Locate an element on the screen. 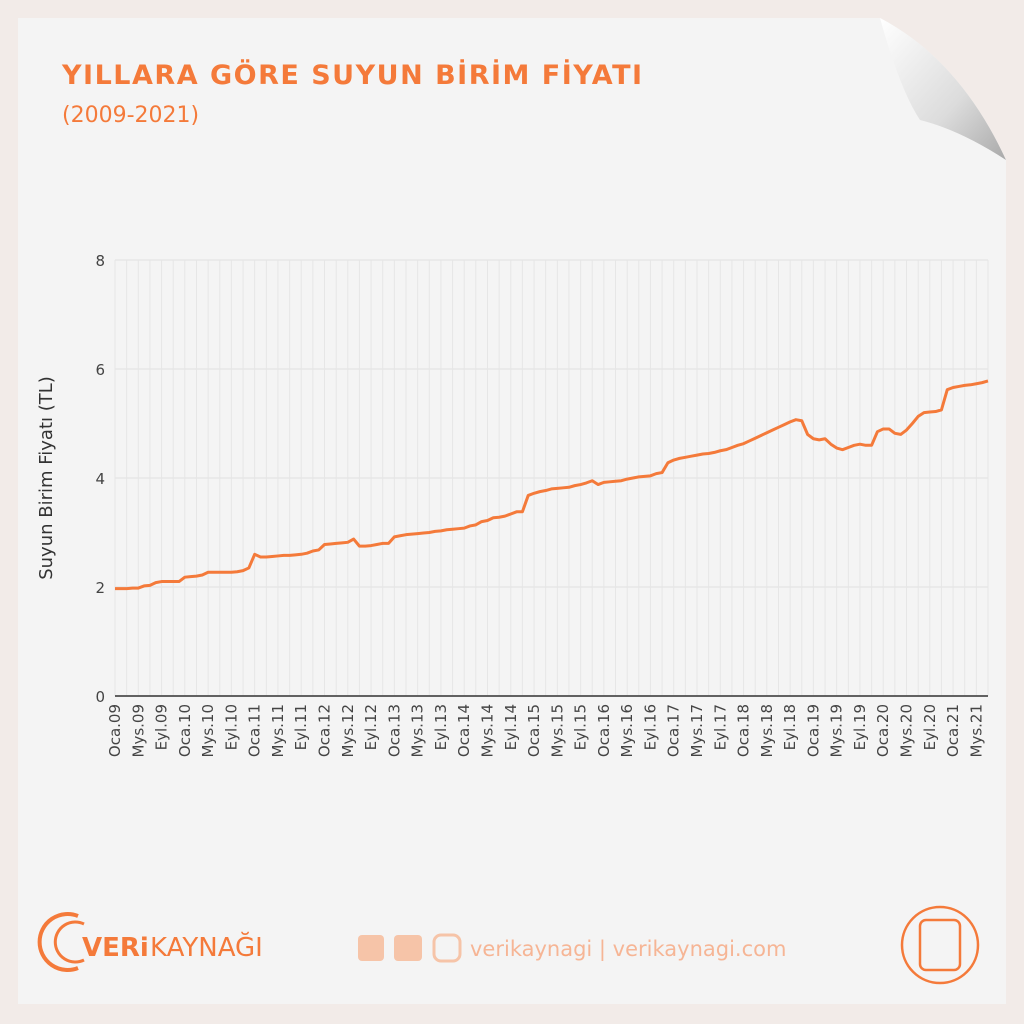 This screenshot has width=1024, height=1024. calculator-icon is located at coordinates (940, 945).